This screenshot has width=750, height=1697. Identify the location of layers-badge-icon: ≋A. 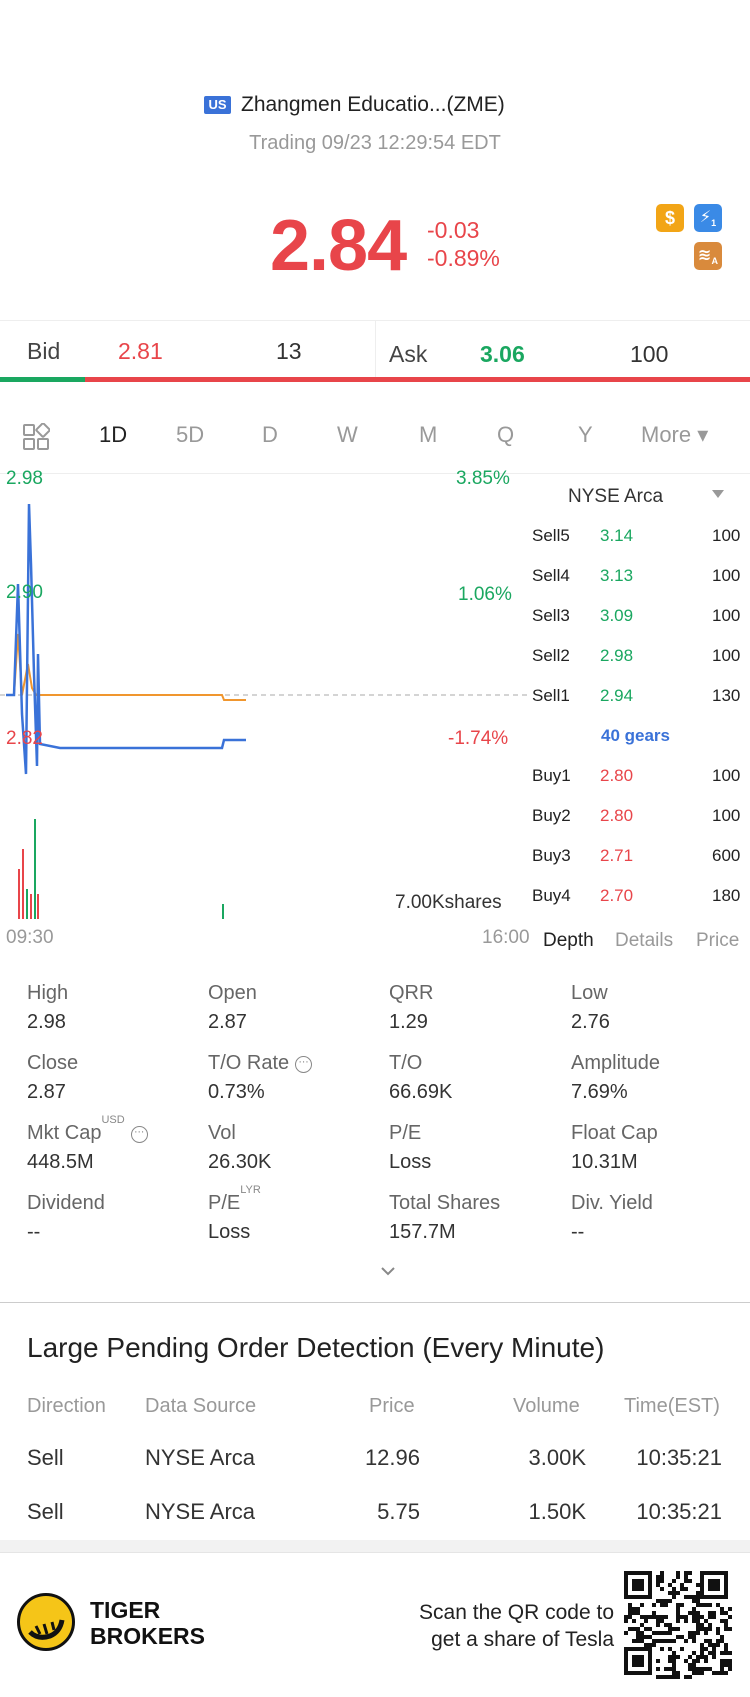
(708, 256).